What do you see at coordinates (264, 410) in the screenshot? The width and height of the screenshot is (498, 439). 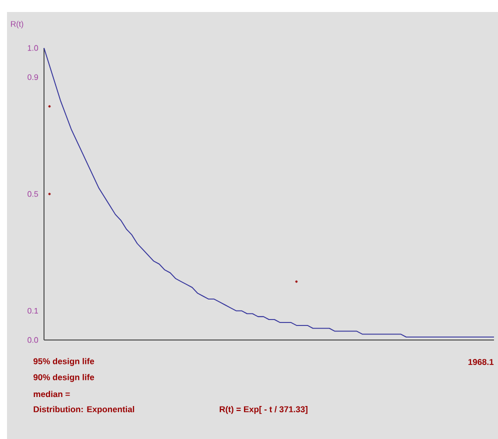 I see `text: R(t) = Exp[ - t / 371.33]` at bounding box center [264, 410].